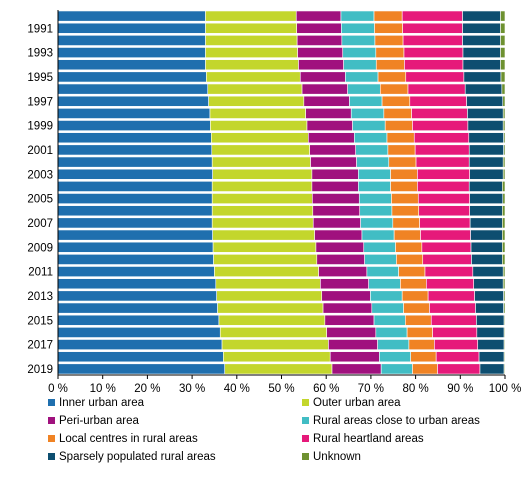  Describe the element at coordinates (40, 370) in the screenshot. I see `y-tick-label-2019: 2019` at that location.